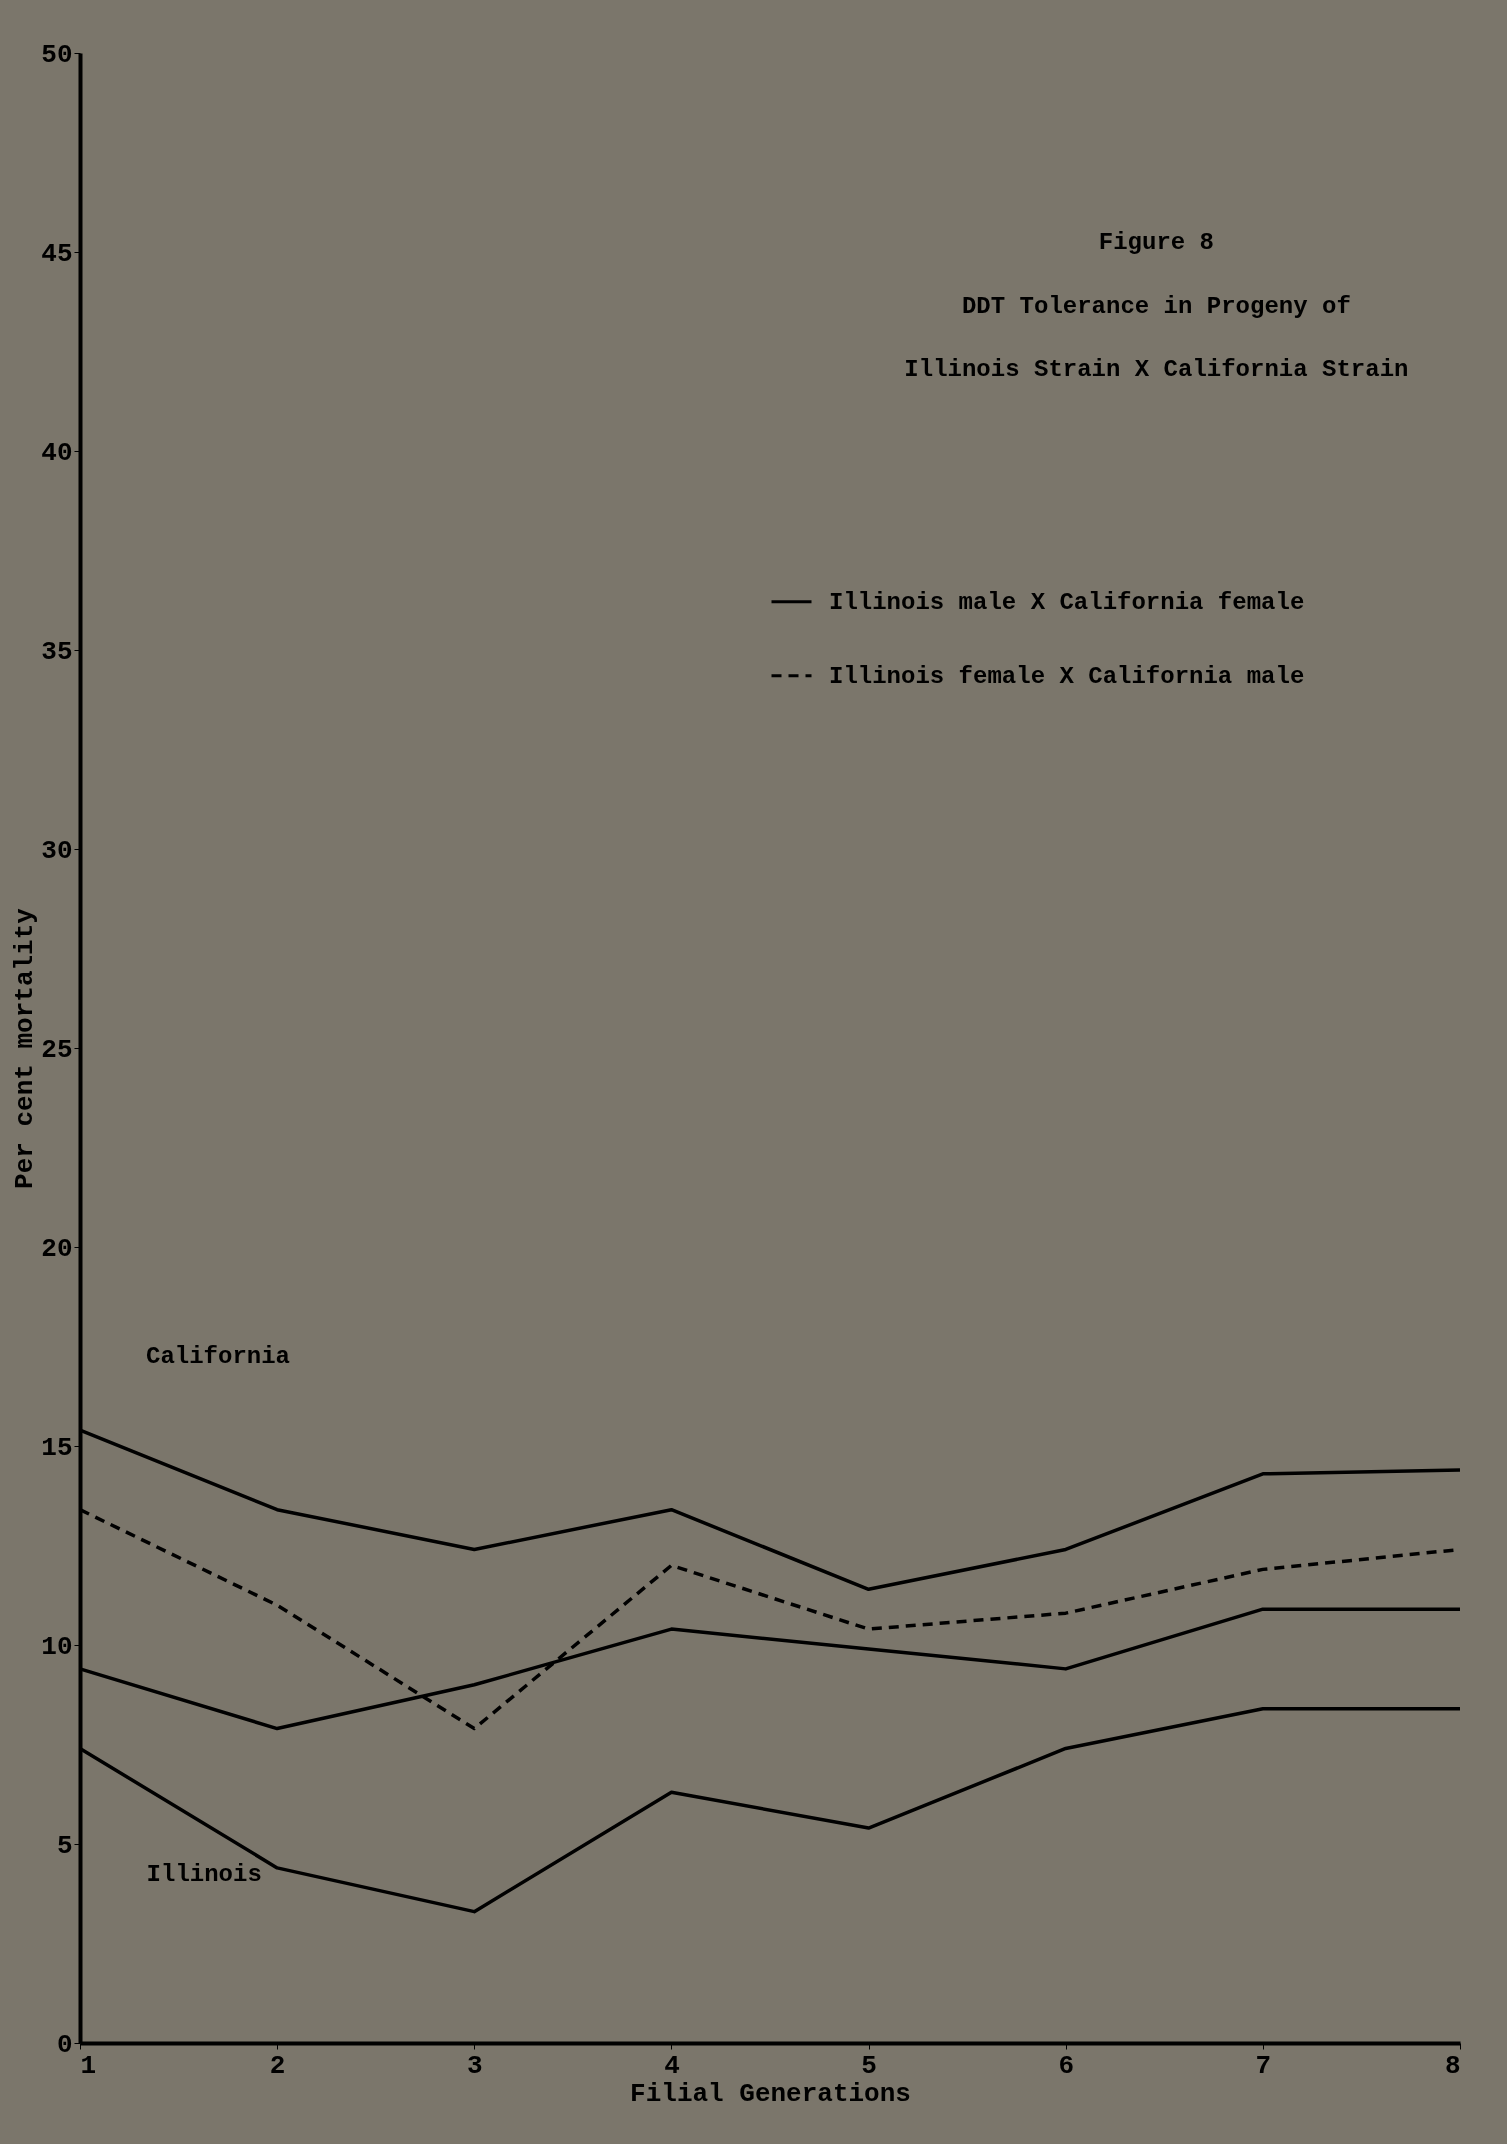 The image size is (1507, 2144). I want to click on y-tick-label: 40, so click(57, 452).